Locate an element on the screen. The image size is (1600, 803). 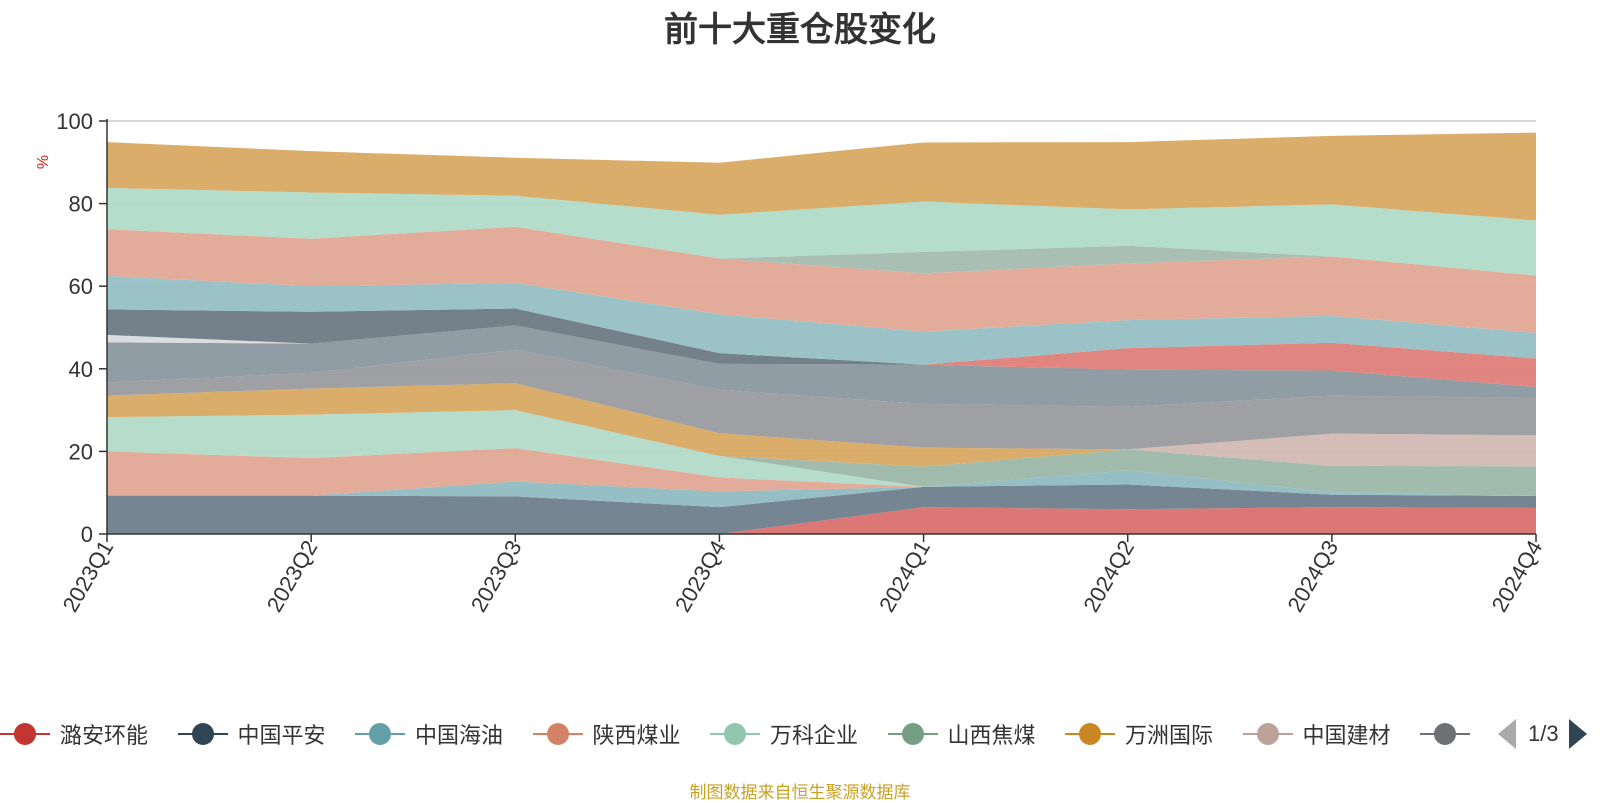
legend: 潞安环能 中国平安 中国海油 陕西煤业 万科企业 山西焦煤 万洲国际 中国建材 长江电力 is located at coordinates (740, 734).